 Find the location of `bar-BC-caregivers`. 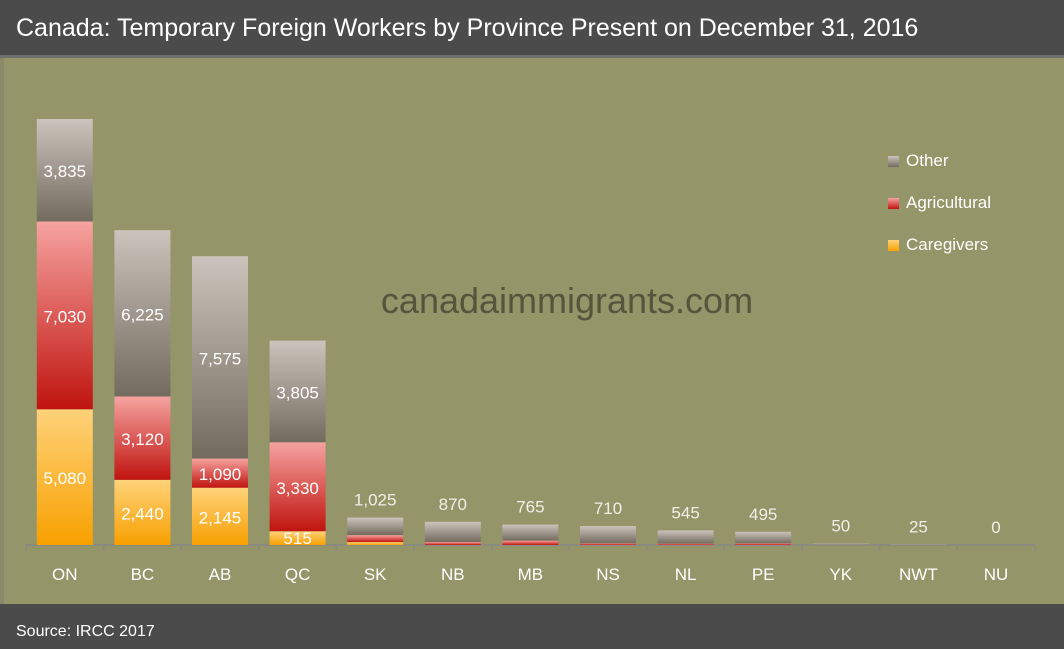

bar-BC-caregivers is located at coordinates (142, 512).